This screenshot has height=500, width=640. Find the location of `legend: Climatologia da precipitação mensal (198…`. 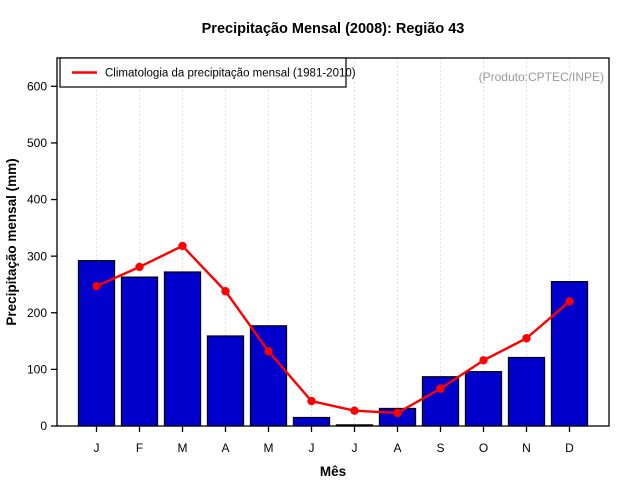

legend: Climatologia da precipitação mensal (198… is located at coordinates (207, 72).